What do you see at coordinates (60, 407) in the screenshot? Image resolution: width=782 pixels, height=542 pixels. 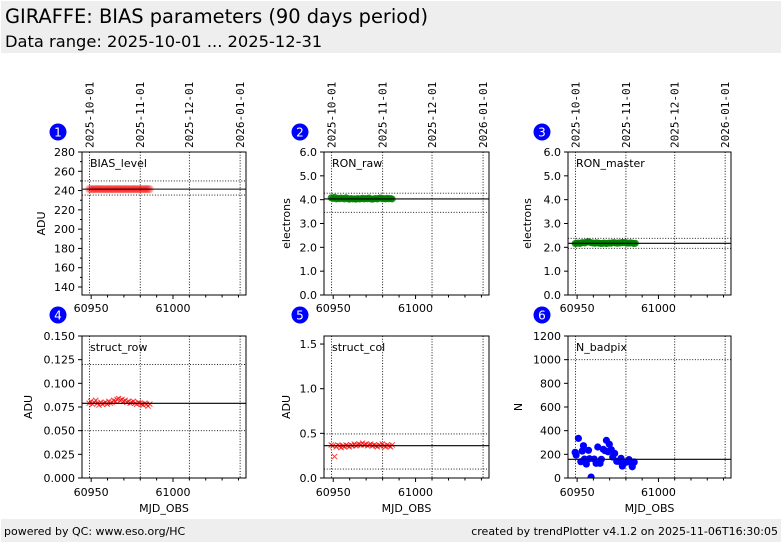 I see `y-tick-label: 0.075` at bounding box center [60, 407].